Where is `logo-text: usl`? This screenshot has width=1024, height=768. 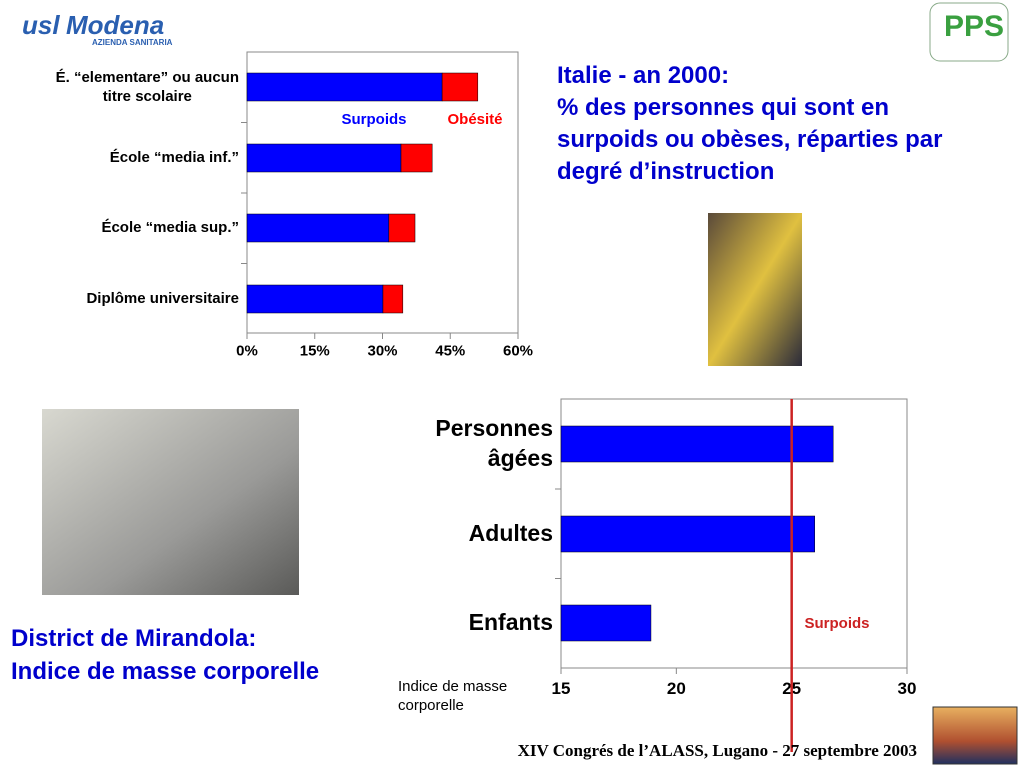 logo-text: usl is located at coordinates (41, 25).